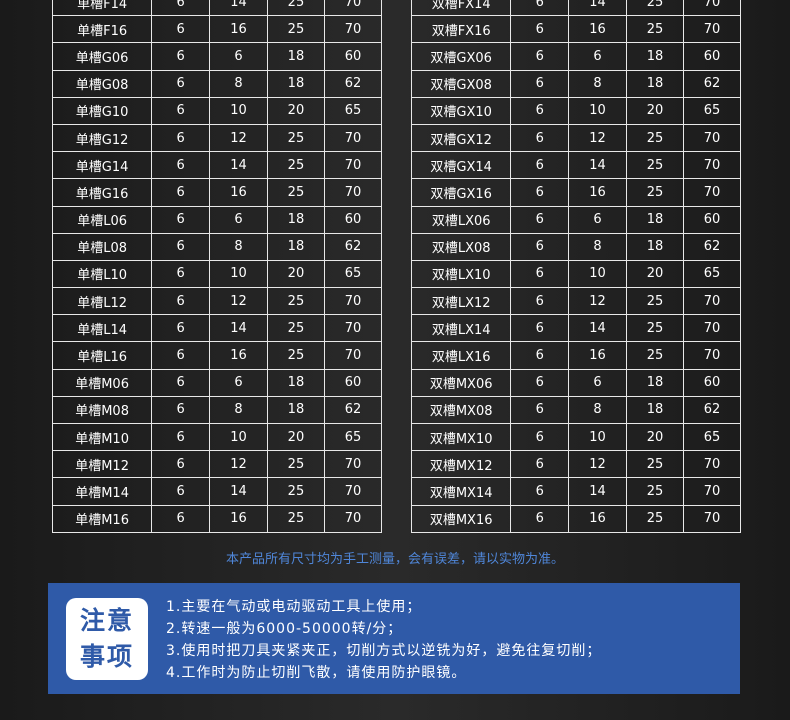  I want to click on model-cell: 单槽M14, so click(102, 491).